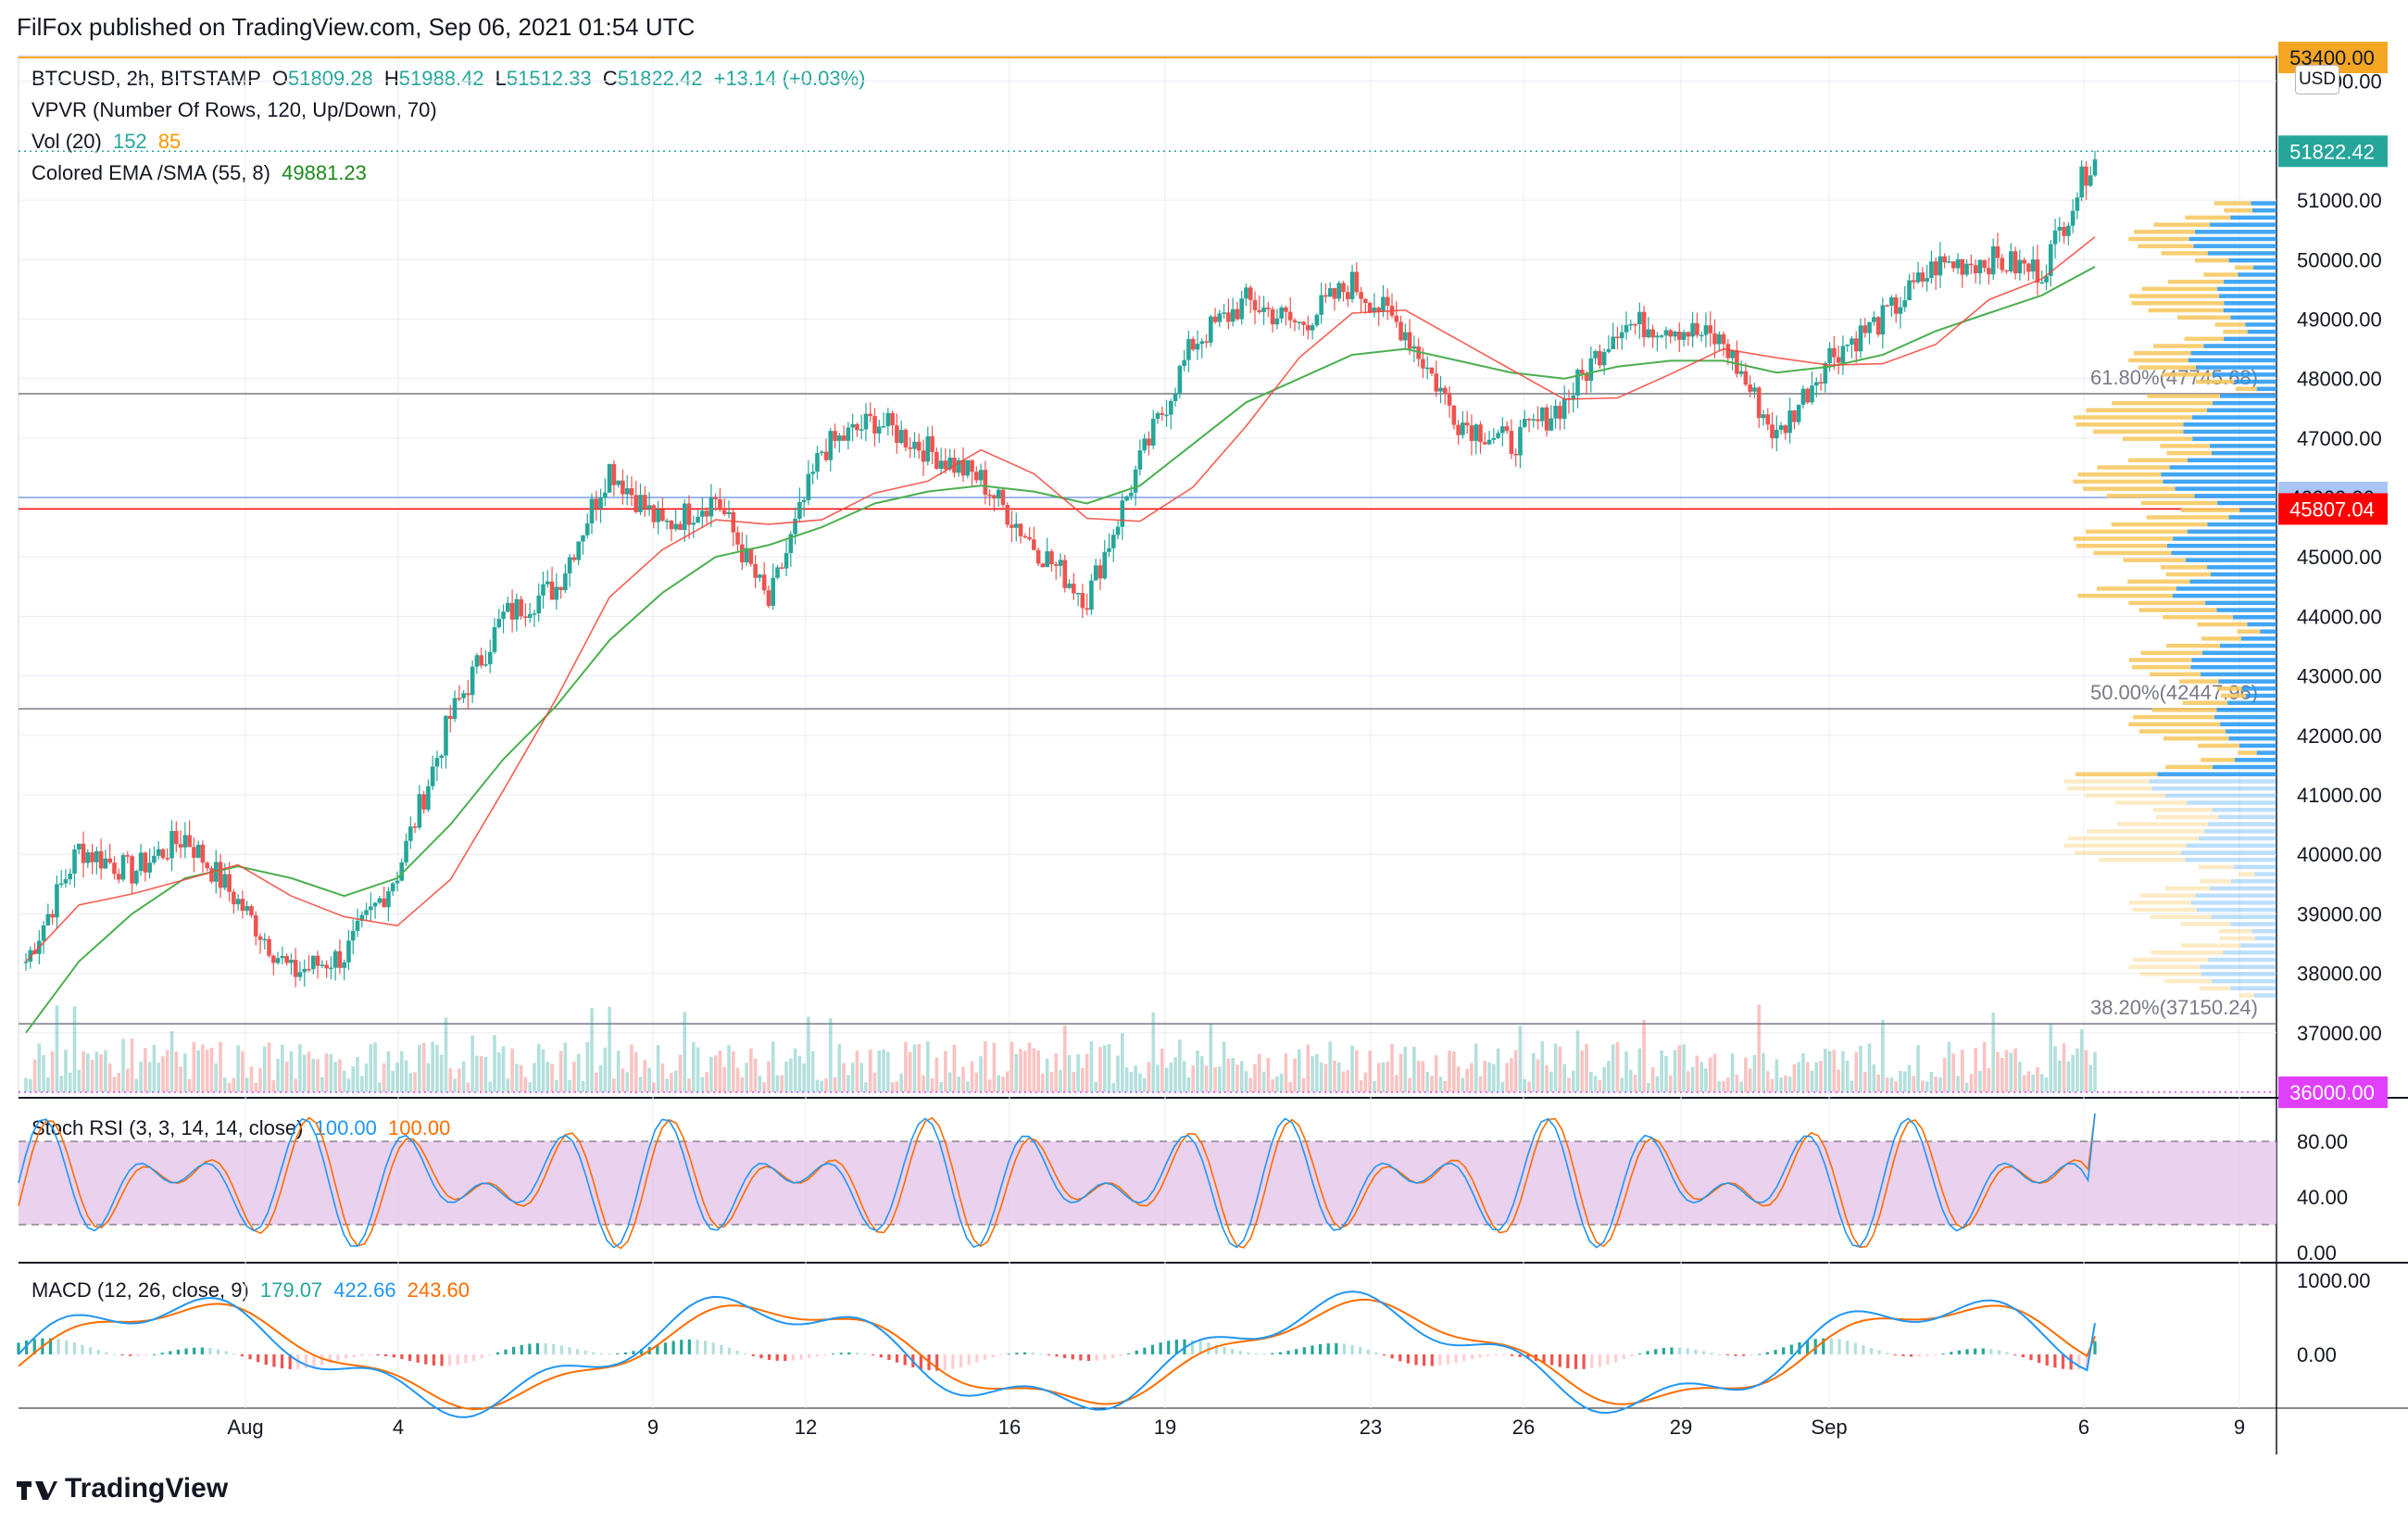 The width and height of the screenshot is (2408, 1523). What do you see at coordinates (2339, 200) in the screenshot?
I see `price-tick-label: 51000.00` at bounding box center [2339, 200].